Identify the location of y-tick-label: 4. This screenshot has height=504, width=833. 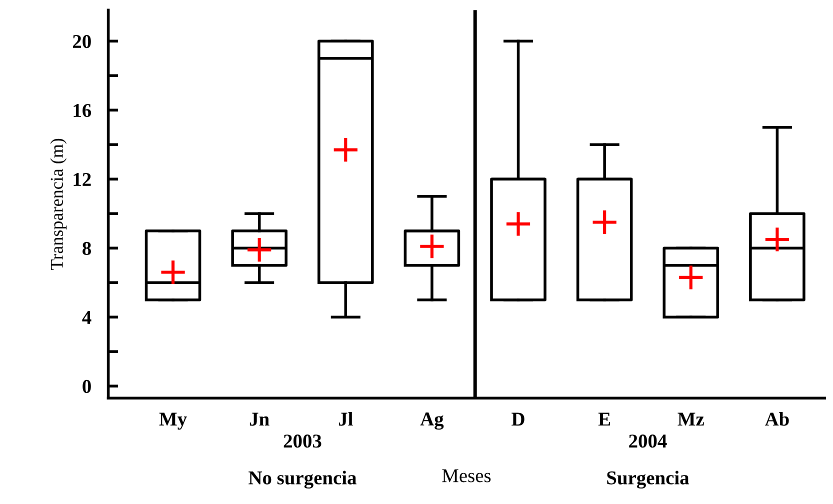
(87, 317).